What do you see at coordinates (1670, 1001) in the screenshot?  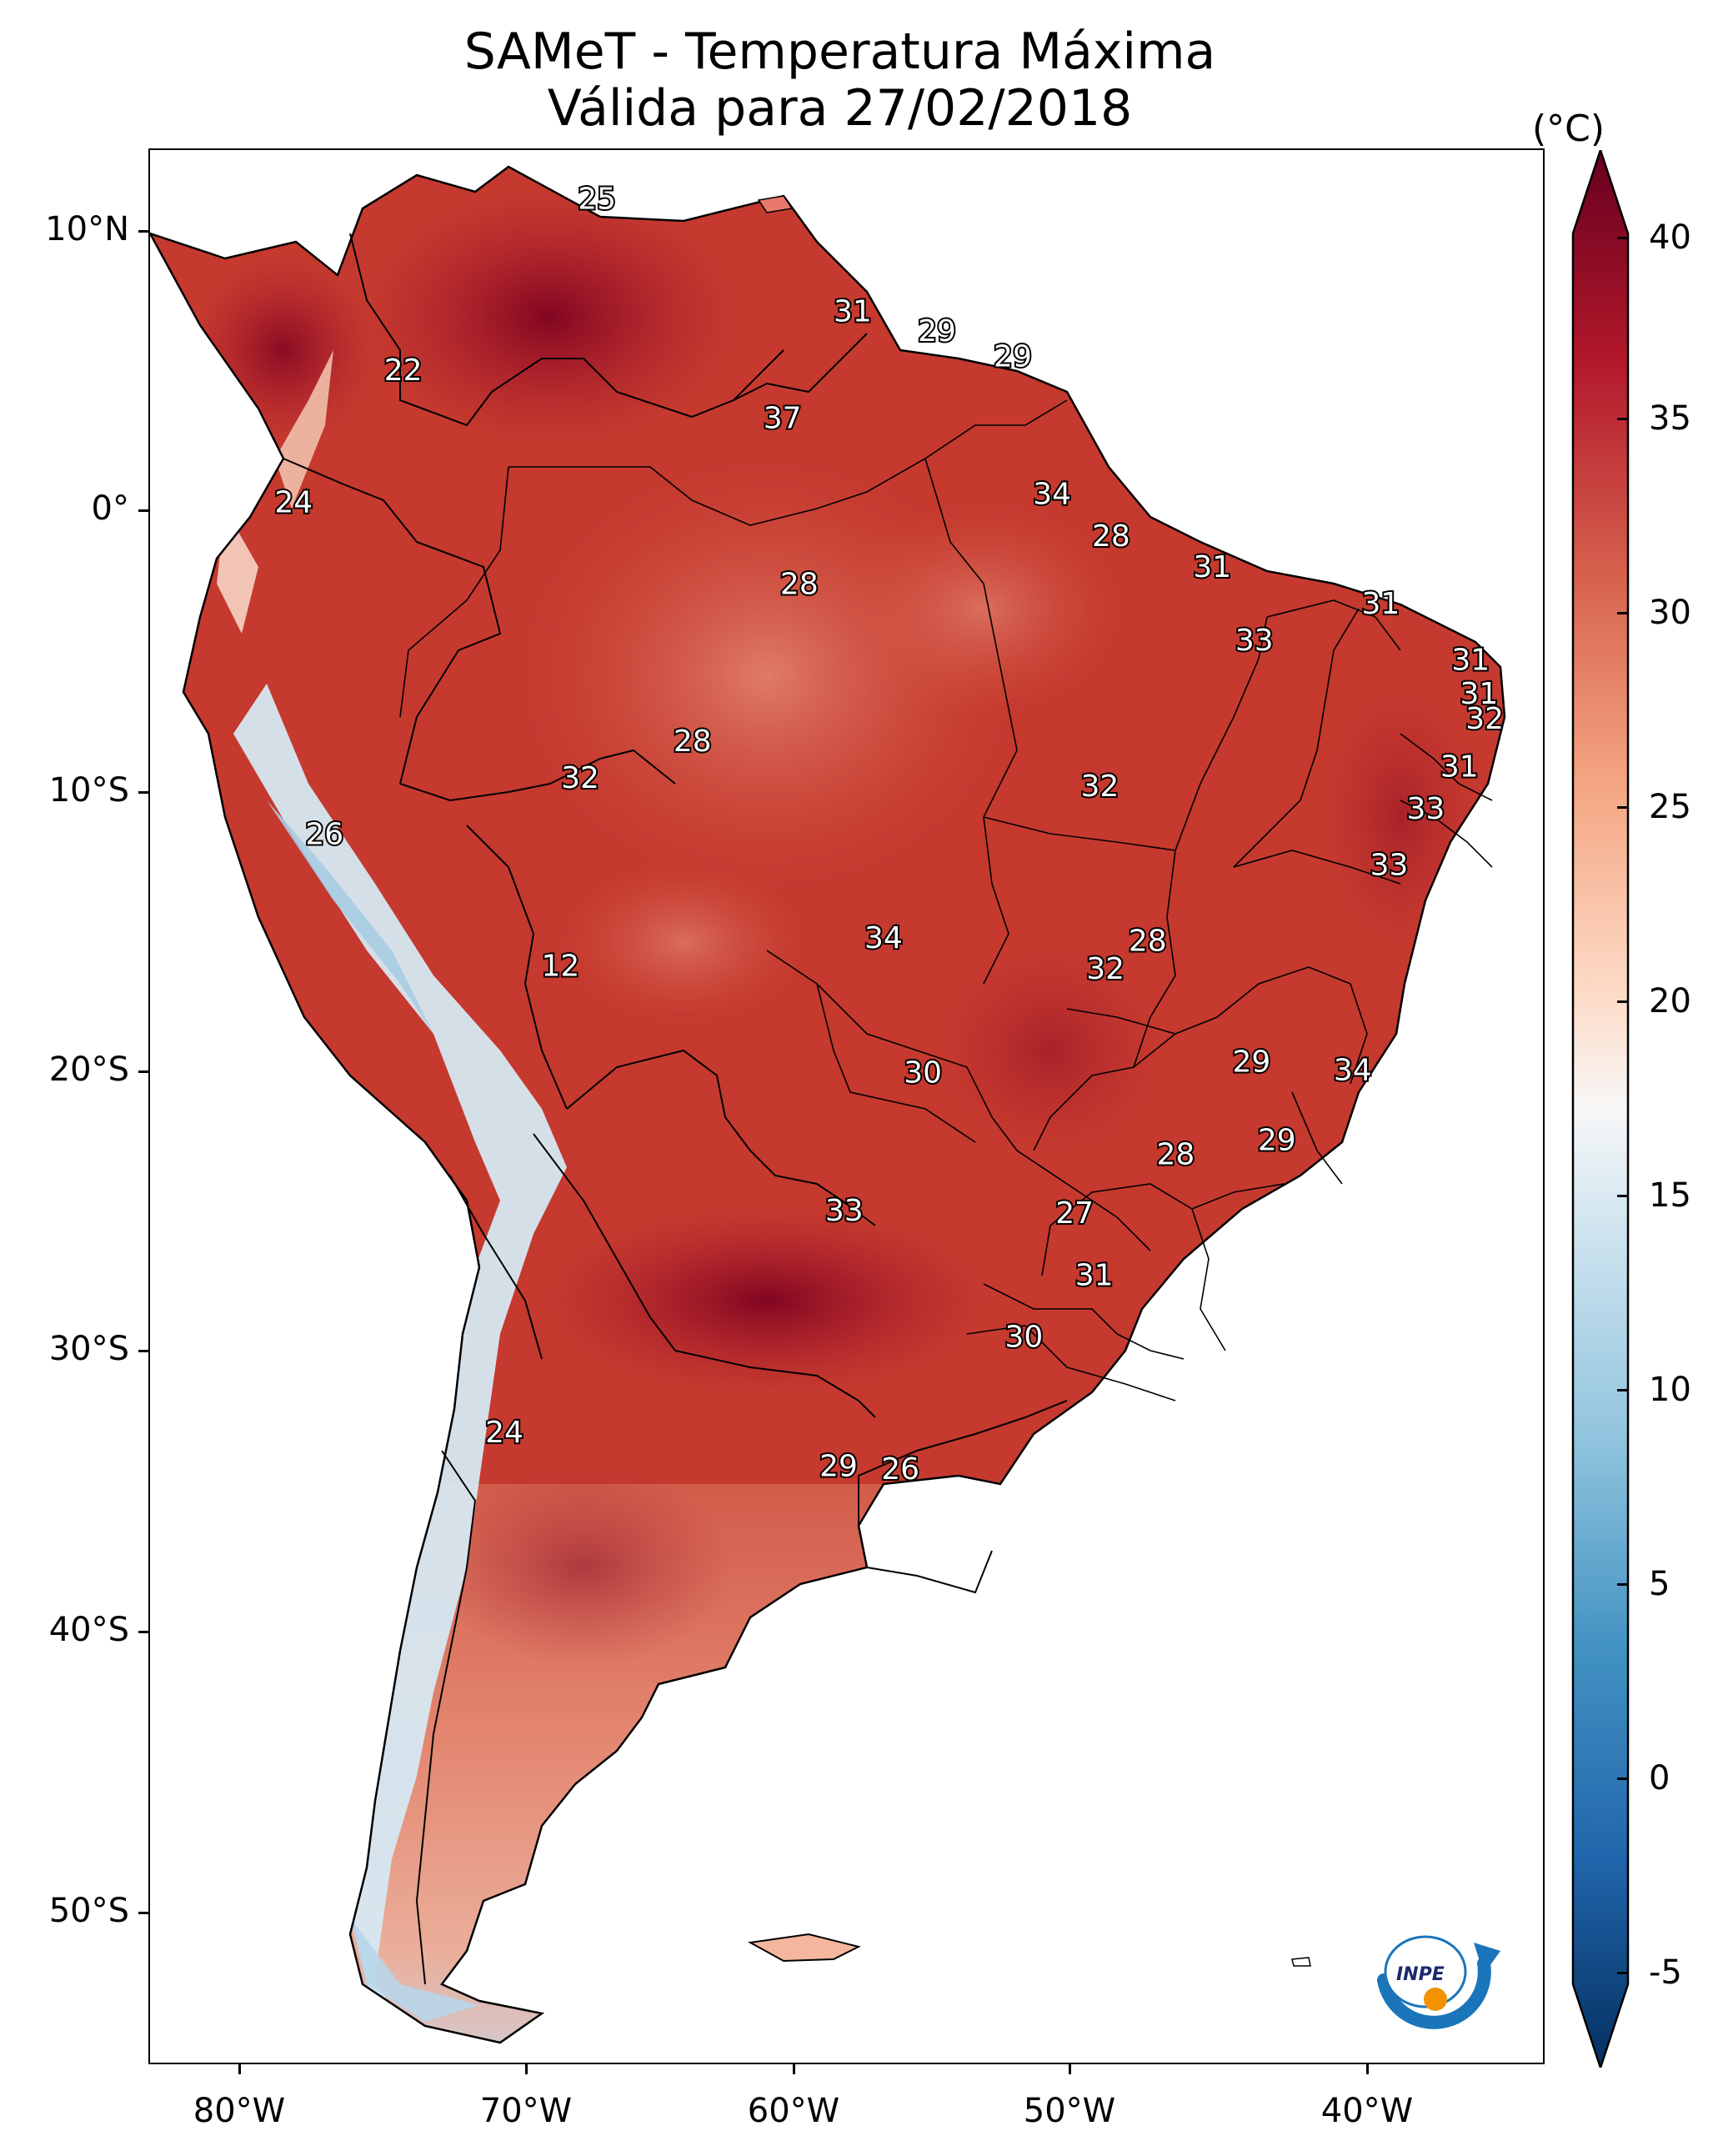 I see `colorbar-label-20: 20` at bounding box center [1670, 1001].